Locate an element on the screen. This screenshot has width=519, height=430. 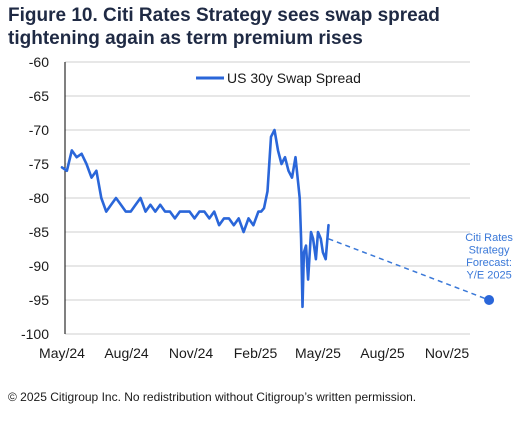
legend: US 30y Swap Spread is located at coordinates (278, 78).